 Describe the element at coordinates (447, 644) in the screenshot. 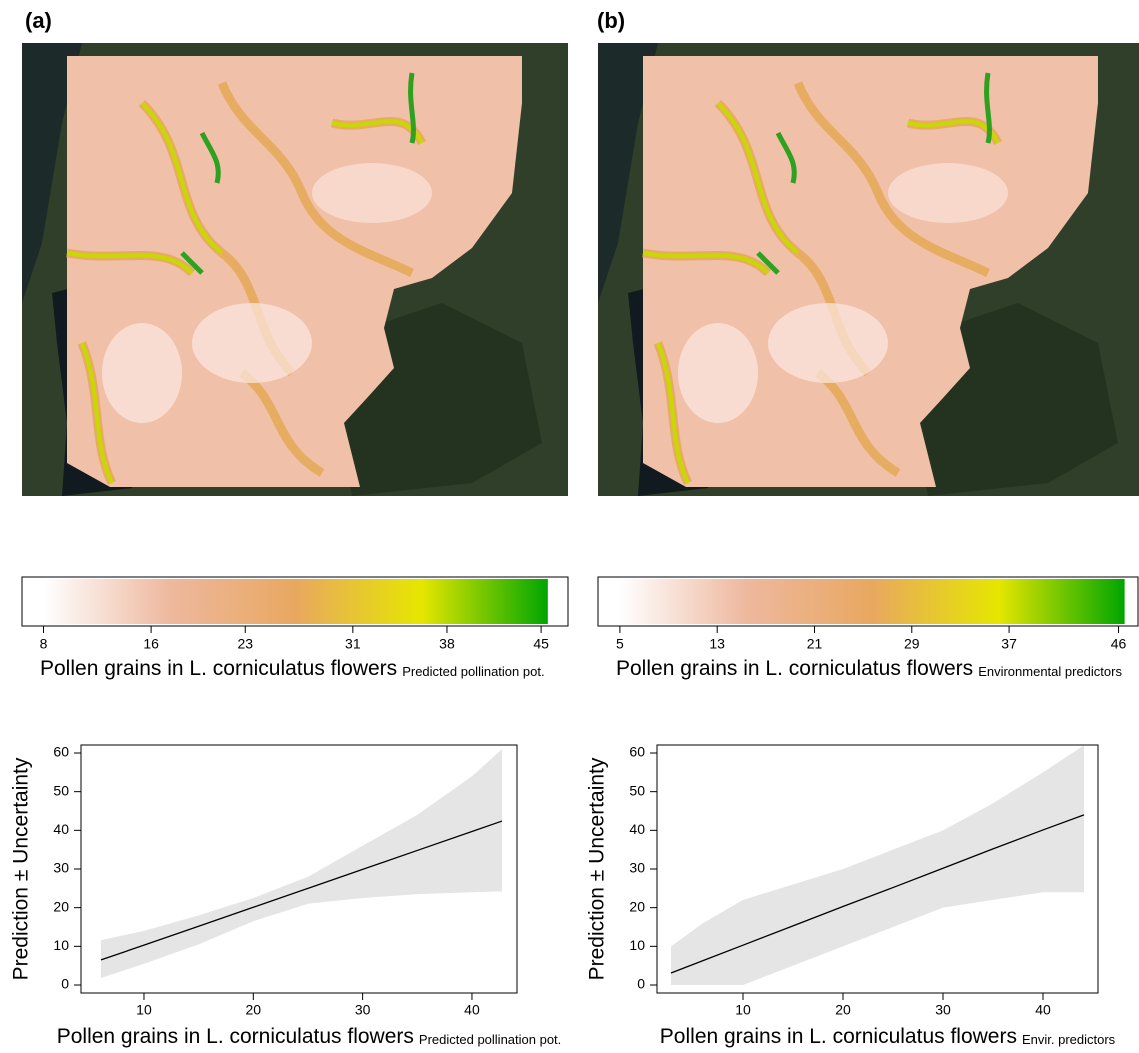

I see `x-tick-label: 38` at that location.